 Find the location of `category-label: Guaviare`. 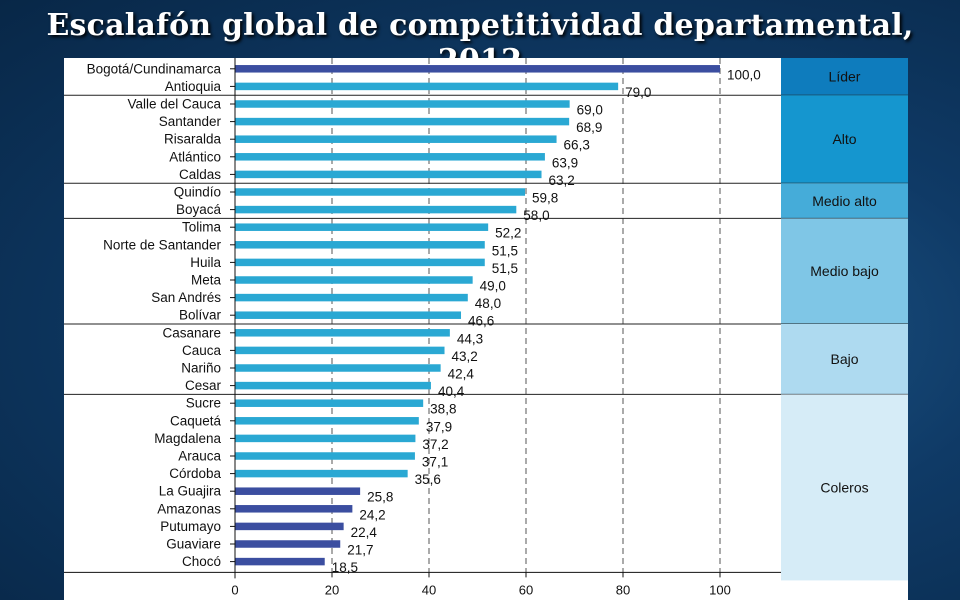

category-label: Guaviare is located at coordinates (193, 544).